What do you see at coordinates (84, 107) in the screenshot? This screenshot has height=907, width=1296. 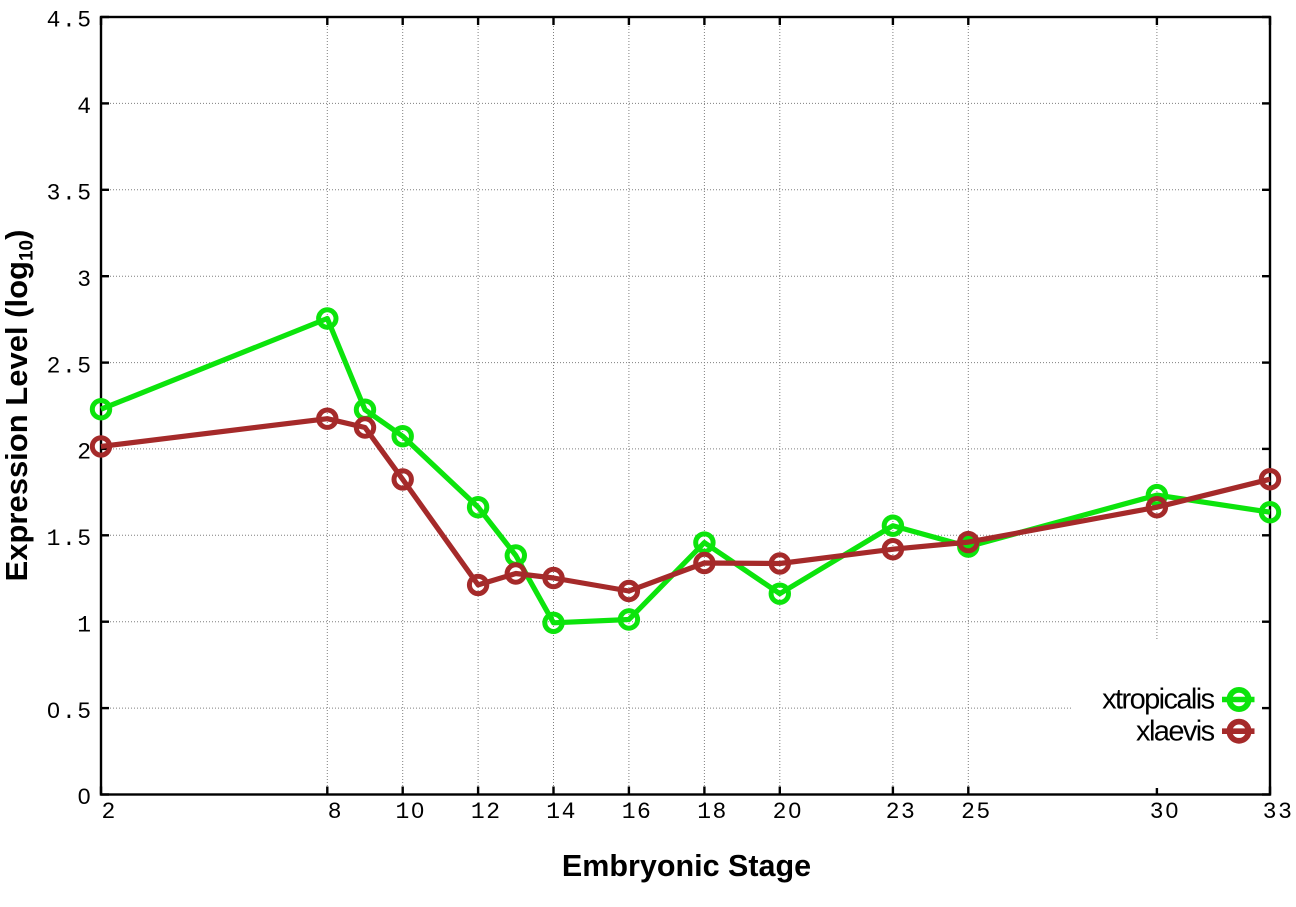 I see `svg-text: 4` at bounding box center [84, 107].